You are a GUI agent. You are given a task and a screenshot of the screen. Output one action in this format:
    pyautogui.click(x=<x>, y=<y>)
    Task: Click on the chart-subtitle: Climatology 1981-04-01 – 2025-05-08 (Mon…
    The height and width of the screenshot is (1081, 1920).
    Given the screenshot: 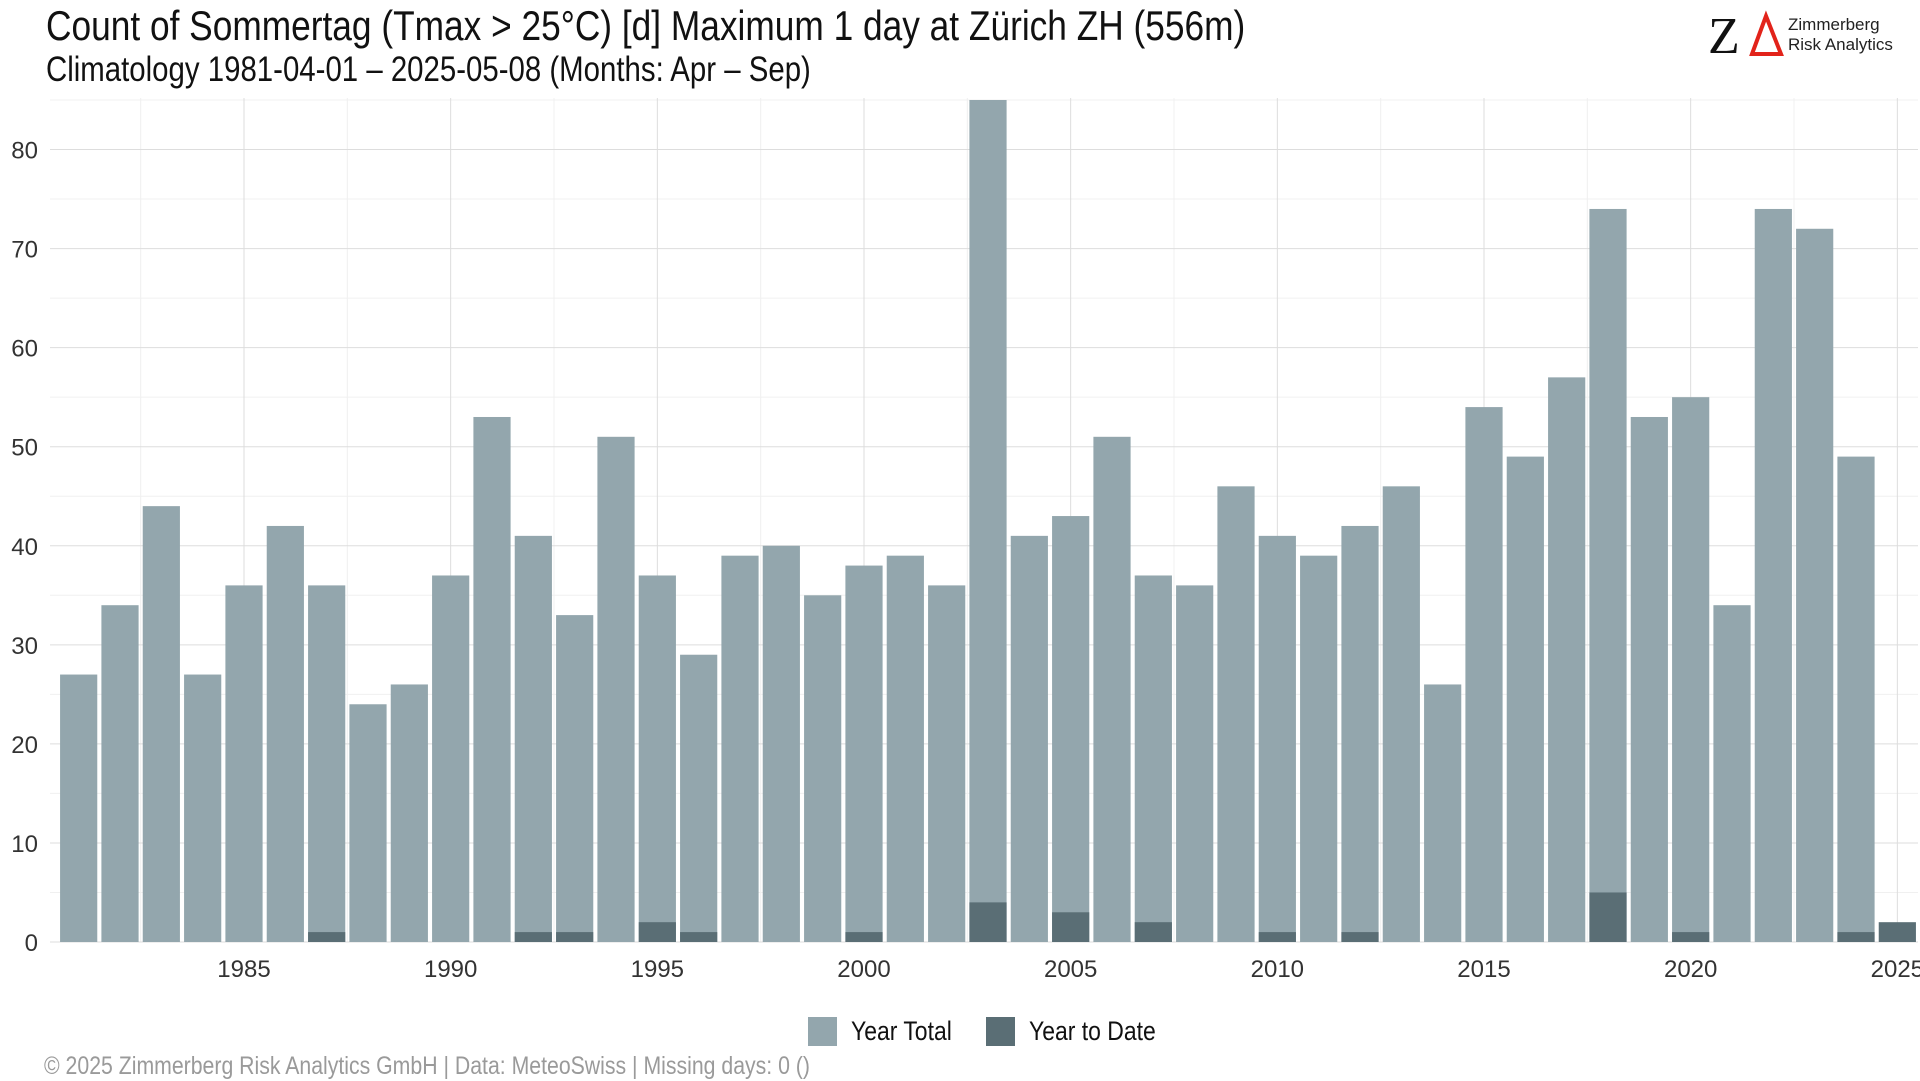 What is the action you would take?
    pyautogui.click(x=428, y=69)
    